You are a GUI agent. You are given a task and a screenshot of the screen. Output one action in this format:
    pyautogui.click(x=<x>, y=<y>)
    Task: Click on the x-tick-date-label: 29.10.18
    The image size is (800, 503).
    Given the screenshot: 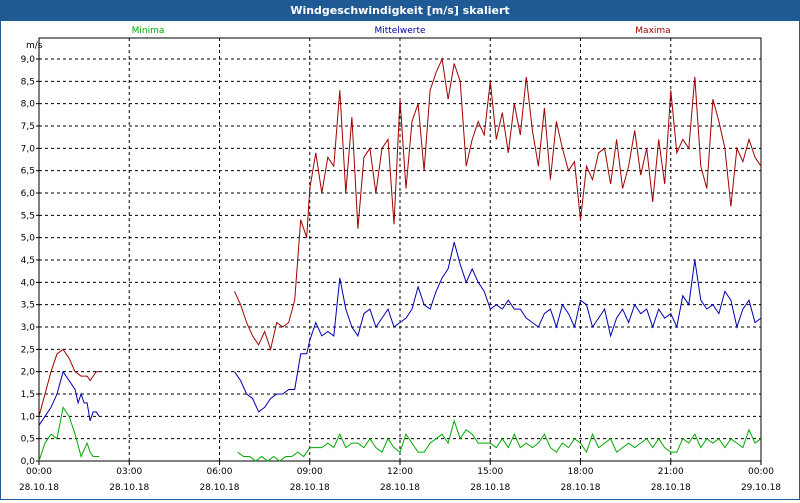 What is the action you would take?
    pyautogui.click(x=761, y=488)
    